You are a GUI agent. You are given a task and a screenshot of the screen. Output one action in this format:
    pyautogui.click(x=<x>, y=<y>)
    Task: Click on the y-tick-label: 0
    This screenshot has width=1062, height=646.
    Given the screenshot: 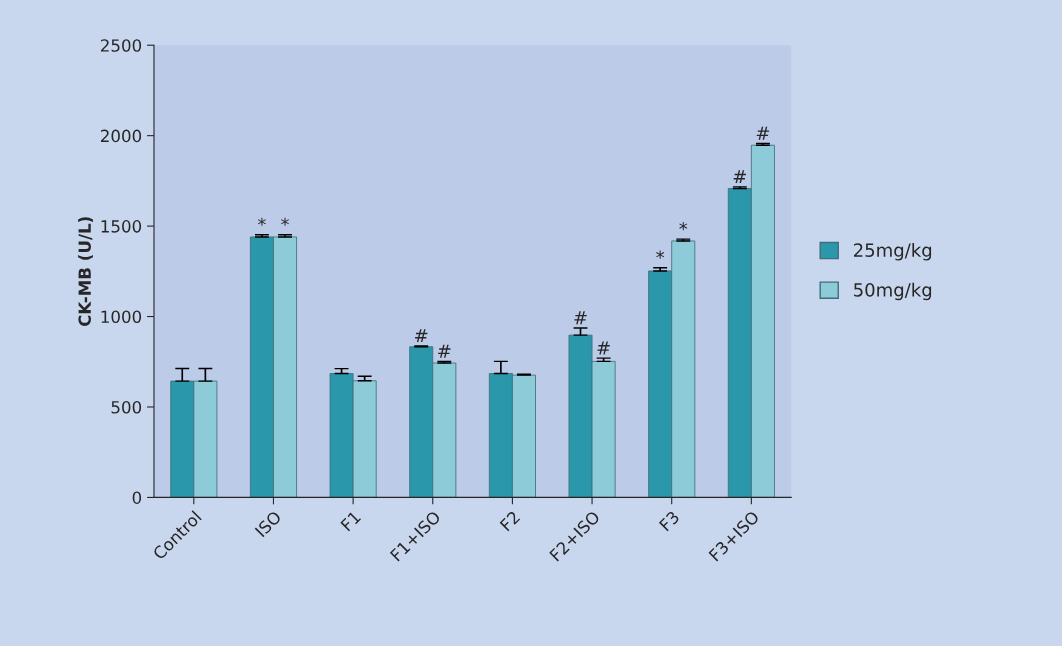 What is the action you would take?
    pyautogui.click(x=137, y=497)
    